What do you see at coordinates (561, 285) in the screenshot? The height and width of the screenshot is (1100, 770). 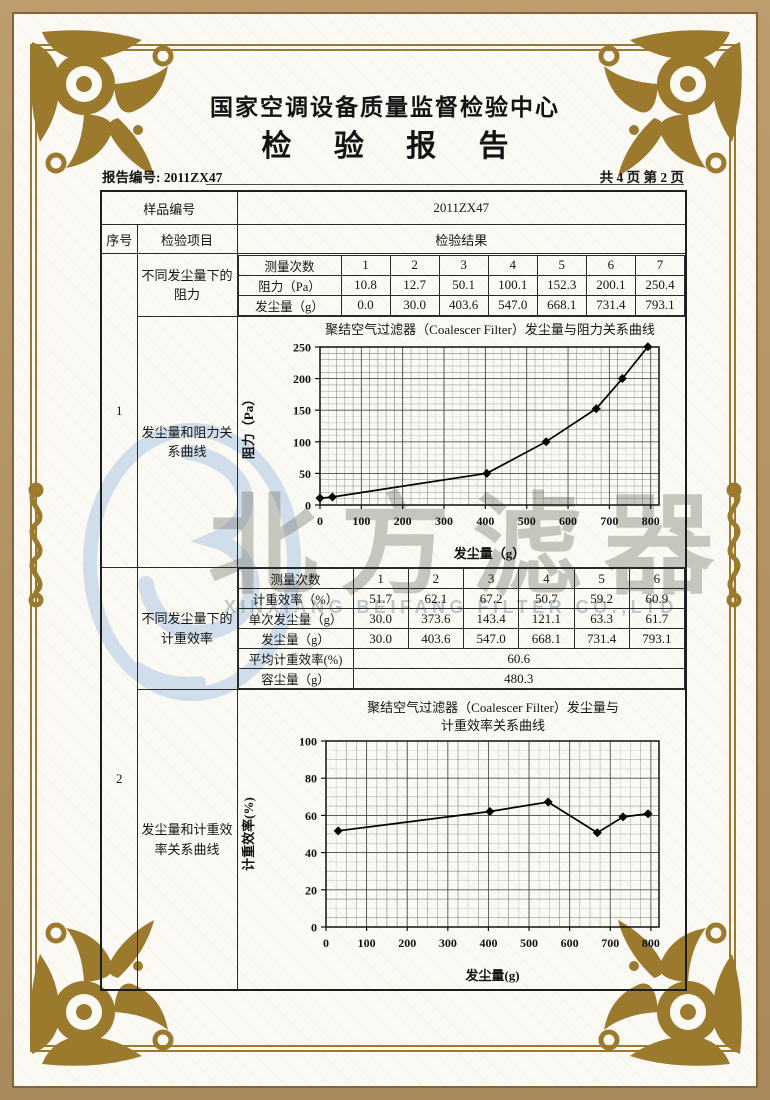 I see `value-cell: 152.3` at bounding box center [561, 285].